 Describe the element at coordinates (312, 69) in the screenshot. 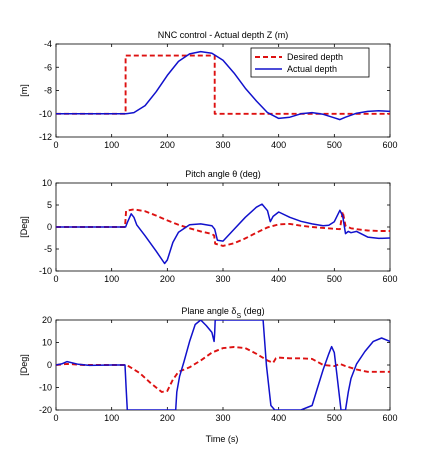

I see `legend-label: Actual depth` at that location.